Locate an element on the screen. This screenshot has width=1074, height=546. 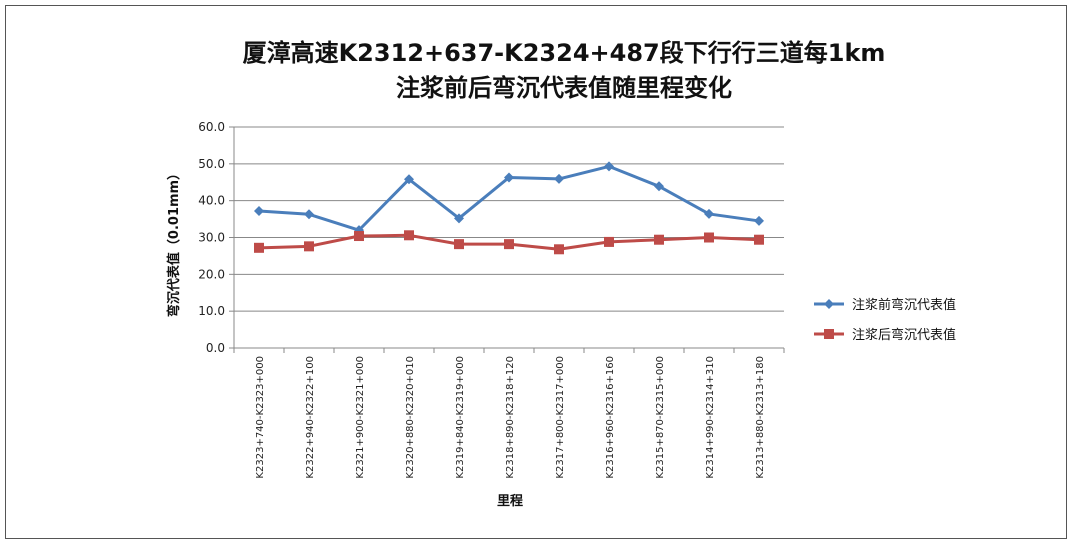
x-axis-label: 里程 is located at coordinates (510, 501).